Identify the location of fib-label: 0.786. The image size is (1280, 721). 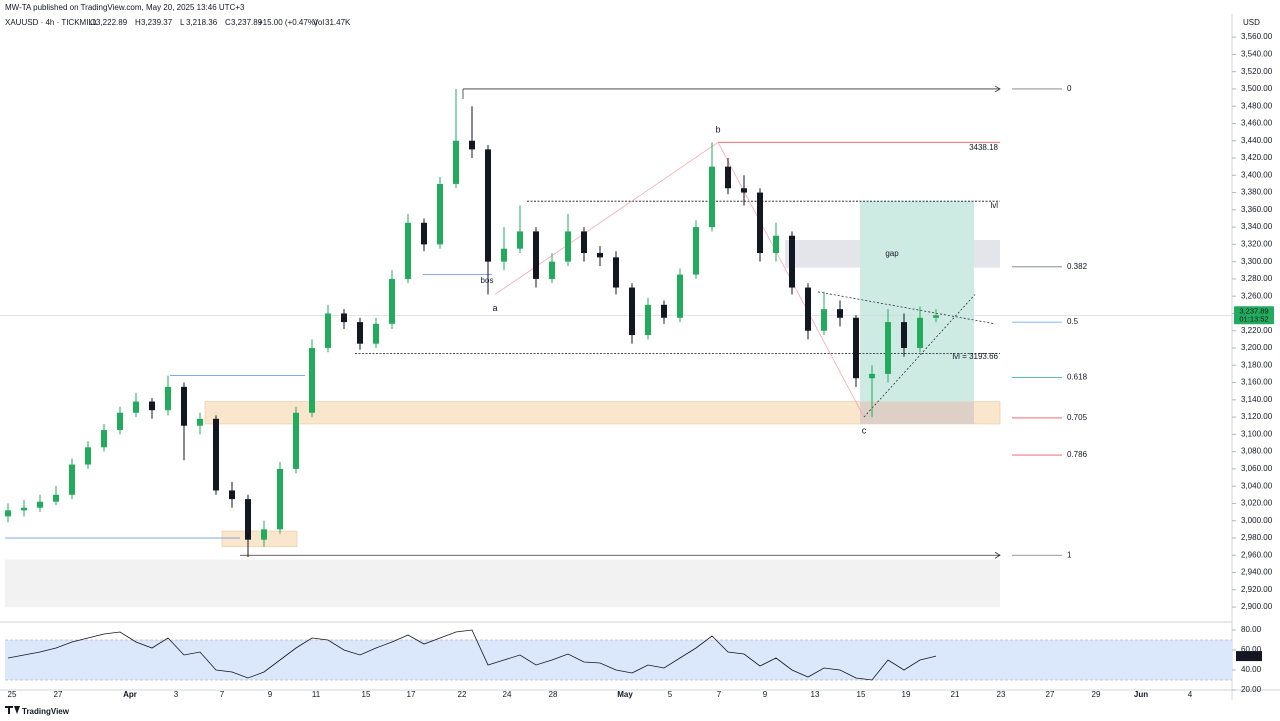
(1077, 454).